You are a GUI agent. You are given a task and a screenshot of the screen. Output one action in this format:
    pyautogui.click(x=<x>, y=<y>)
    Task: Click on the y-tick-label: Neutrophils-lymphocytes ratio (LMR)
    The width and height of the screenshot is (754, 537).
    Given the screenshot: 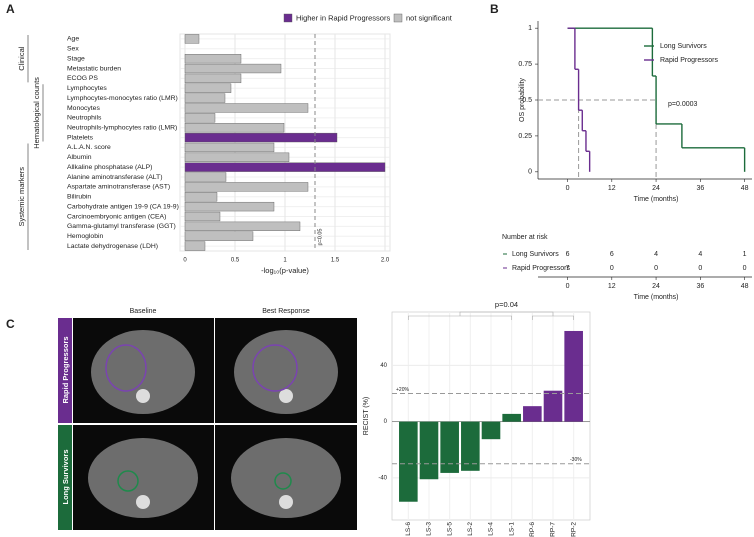 What is the action you would take?
    pyautogui.click(x=122, y=128)
    